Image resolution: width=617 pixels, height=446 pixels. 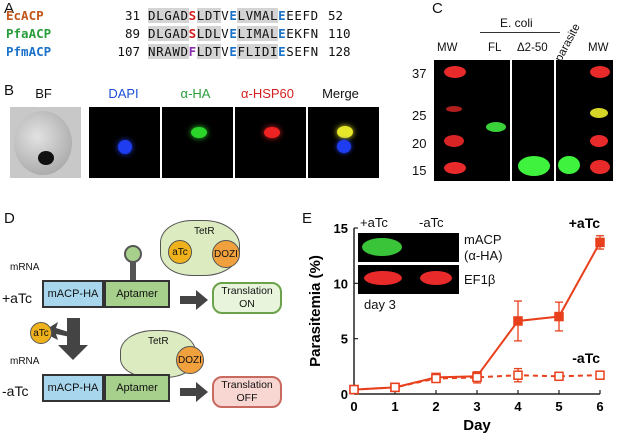 I want to click on x-tick-label: 0, so click(x=353, y=406).